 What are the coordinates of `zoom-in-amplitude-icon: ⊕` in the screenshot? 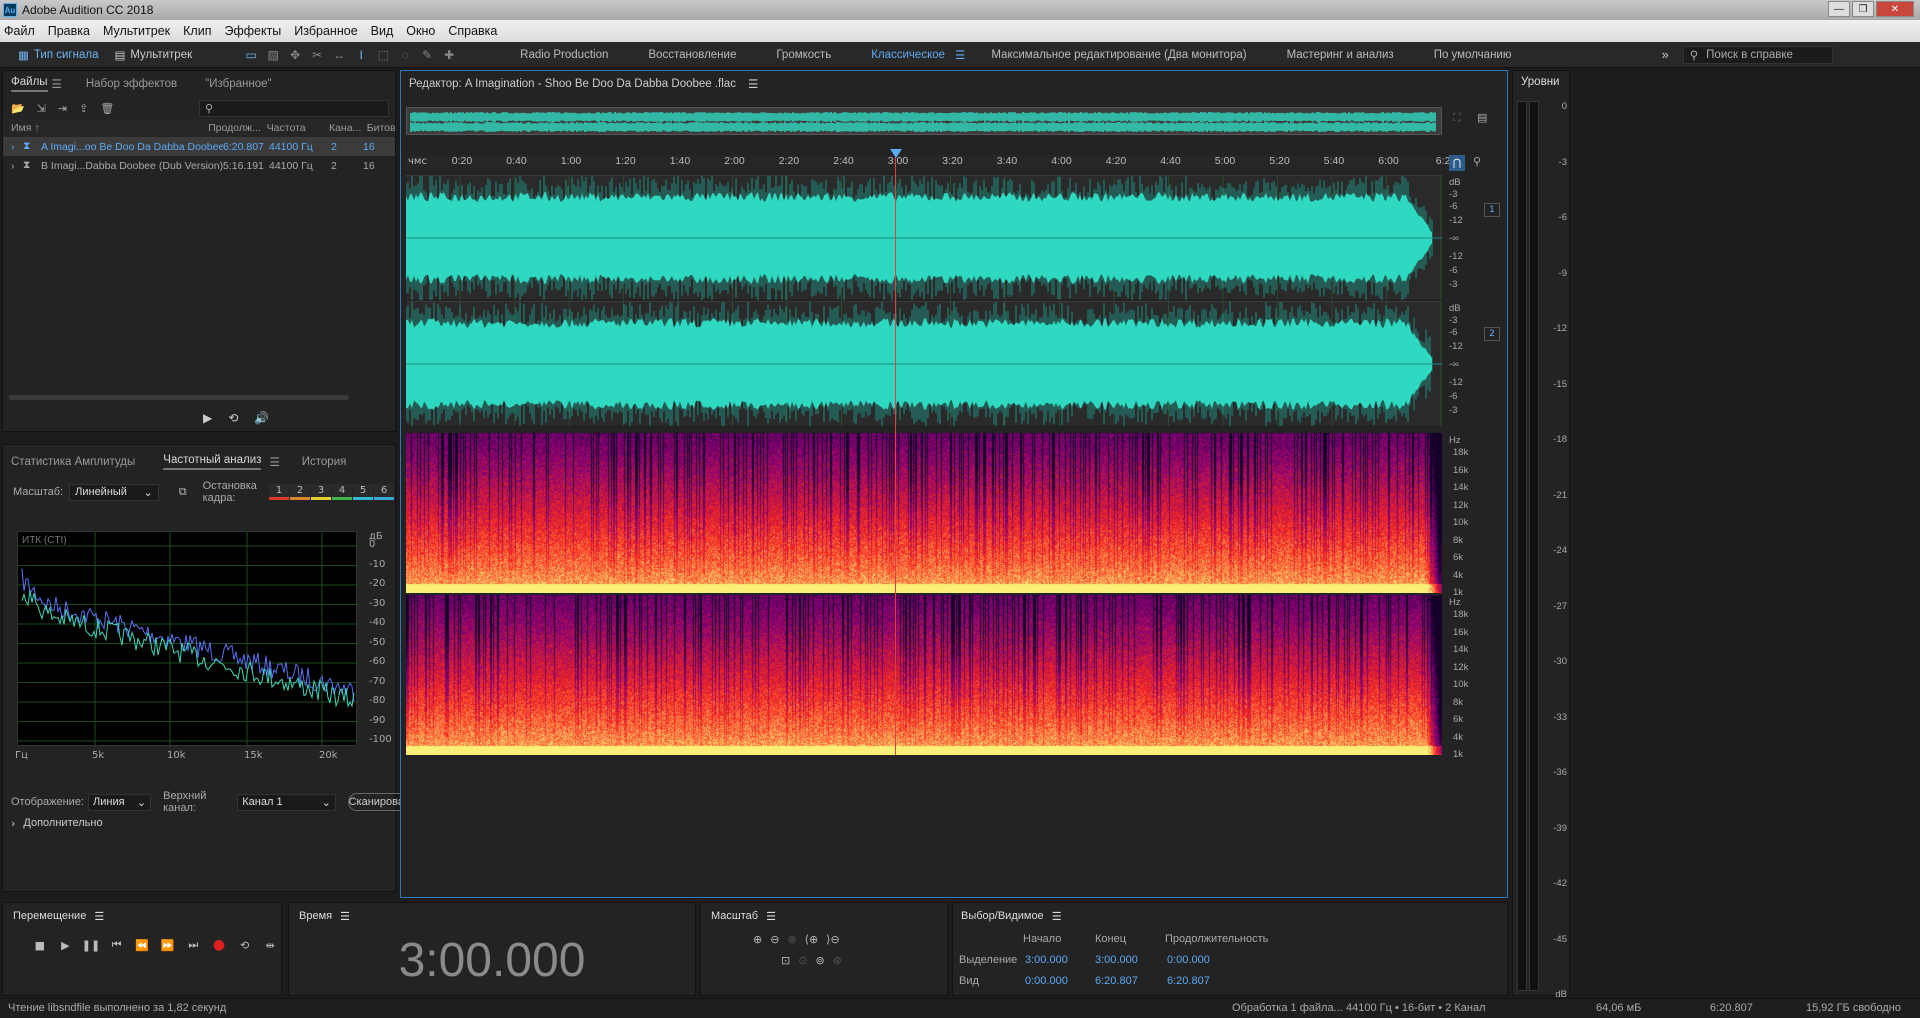 It's located at (758, 939).